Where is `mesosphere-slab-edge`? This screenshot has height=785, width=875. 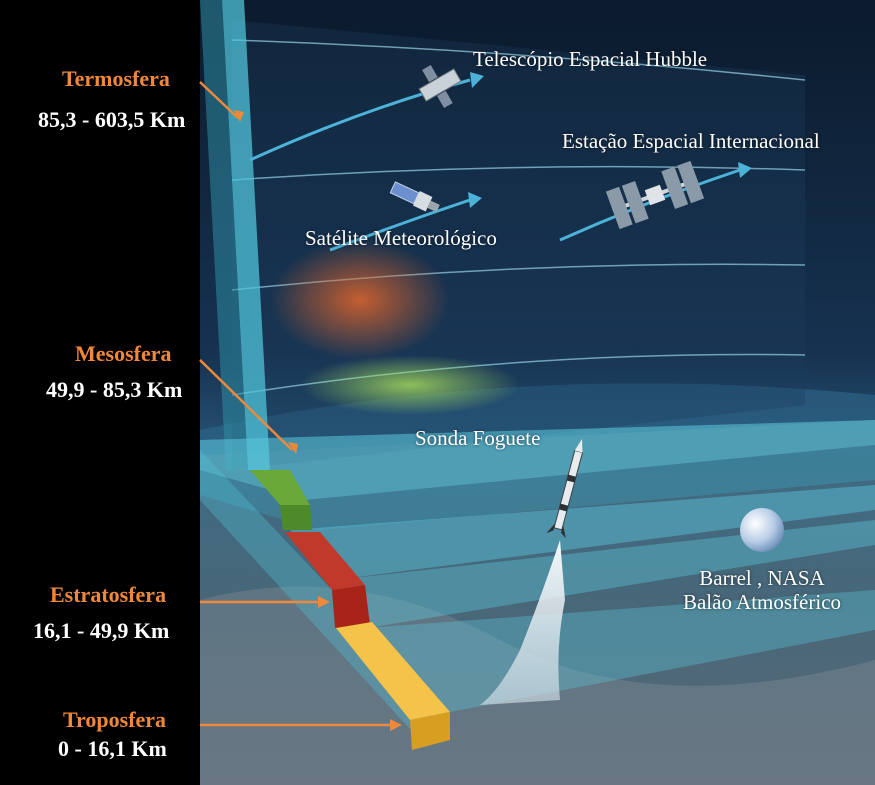
mesosphere-slab-edge is located at coordinates (537, 487).